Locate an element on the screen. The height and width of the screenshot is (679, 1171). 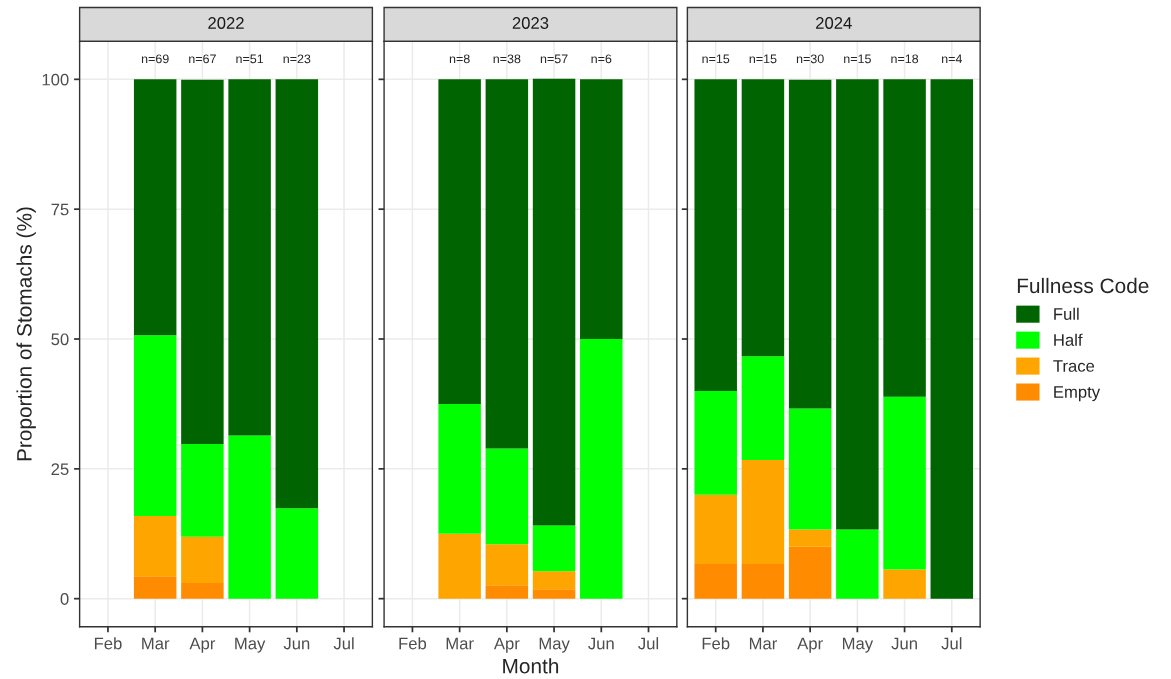
annotation: n=67 is located at coordinates (202, 59).